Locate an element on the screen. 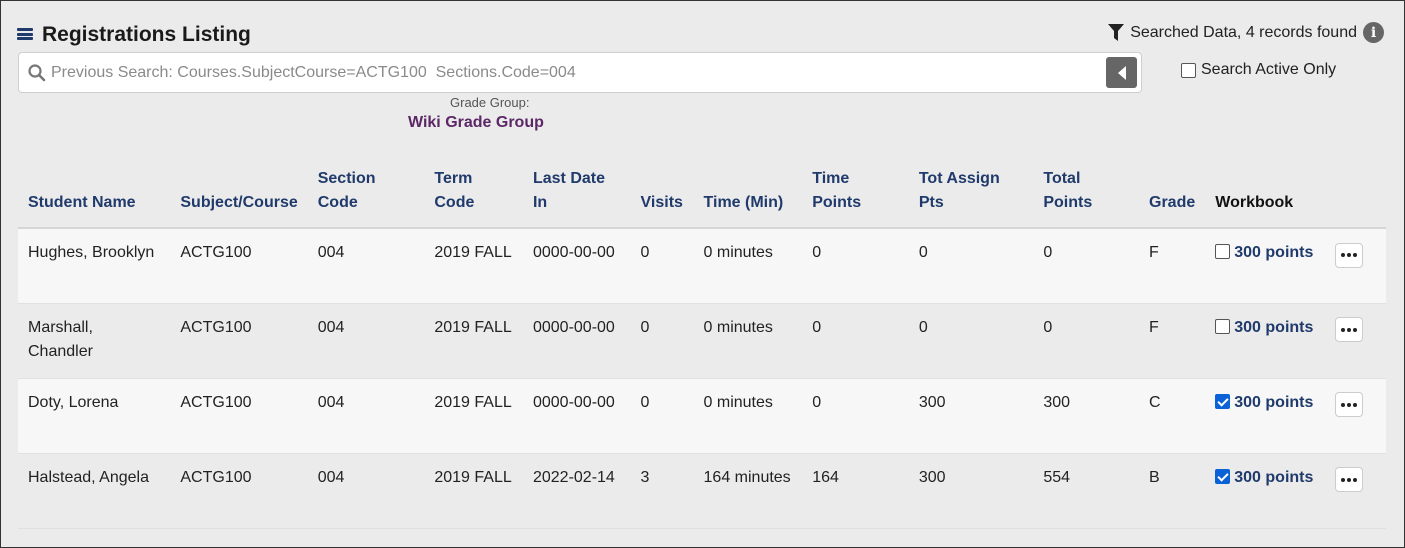 The width and height of the screenshot is (1405, 548). col-section-code: Section Code is located at coordinates (366, 198).